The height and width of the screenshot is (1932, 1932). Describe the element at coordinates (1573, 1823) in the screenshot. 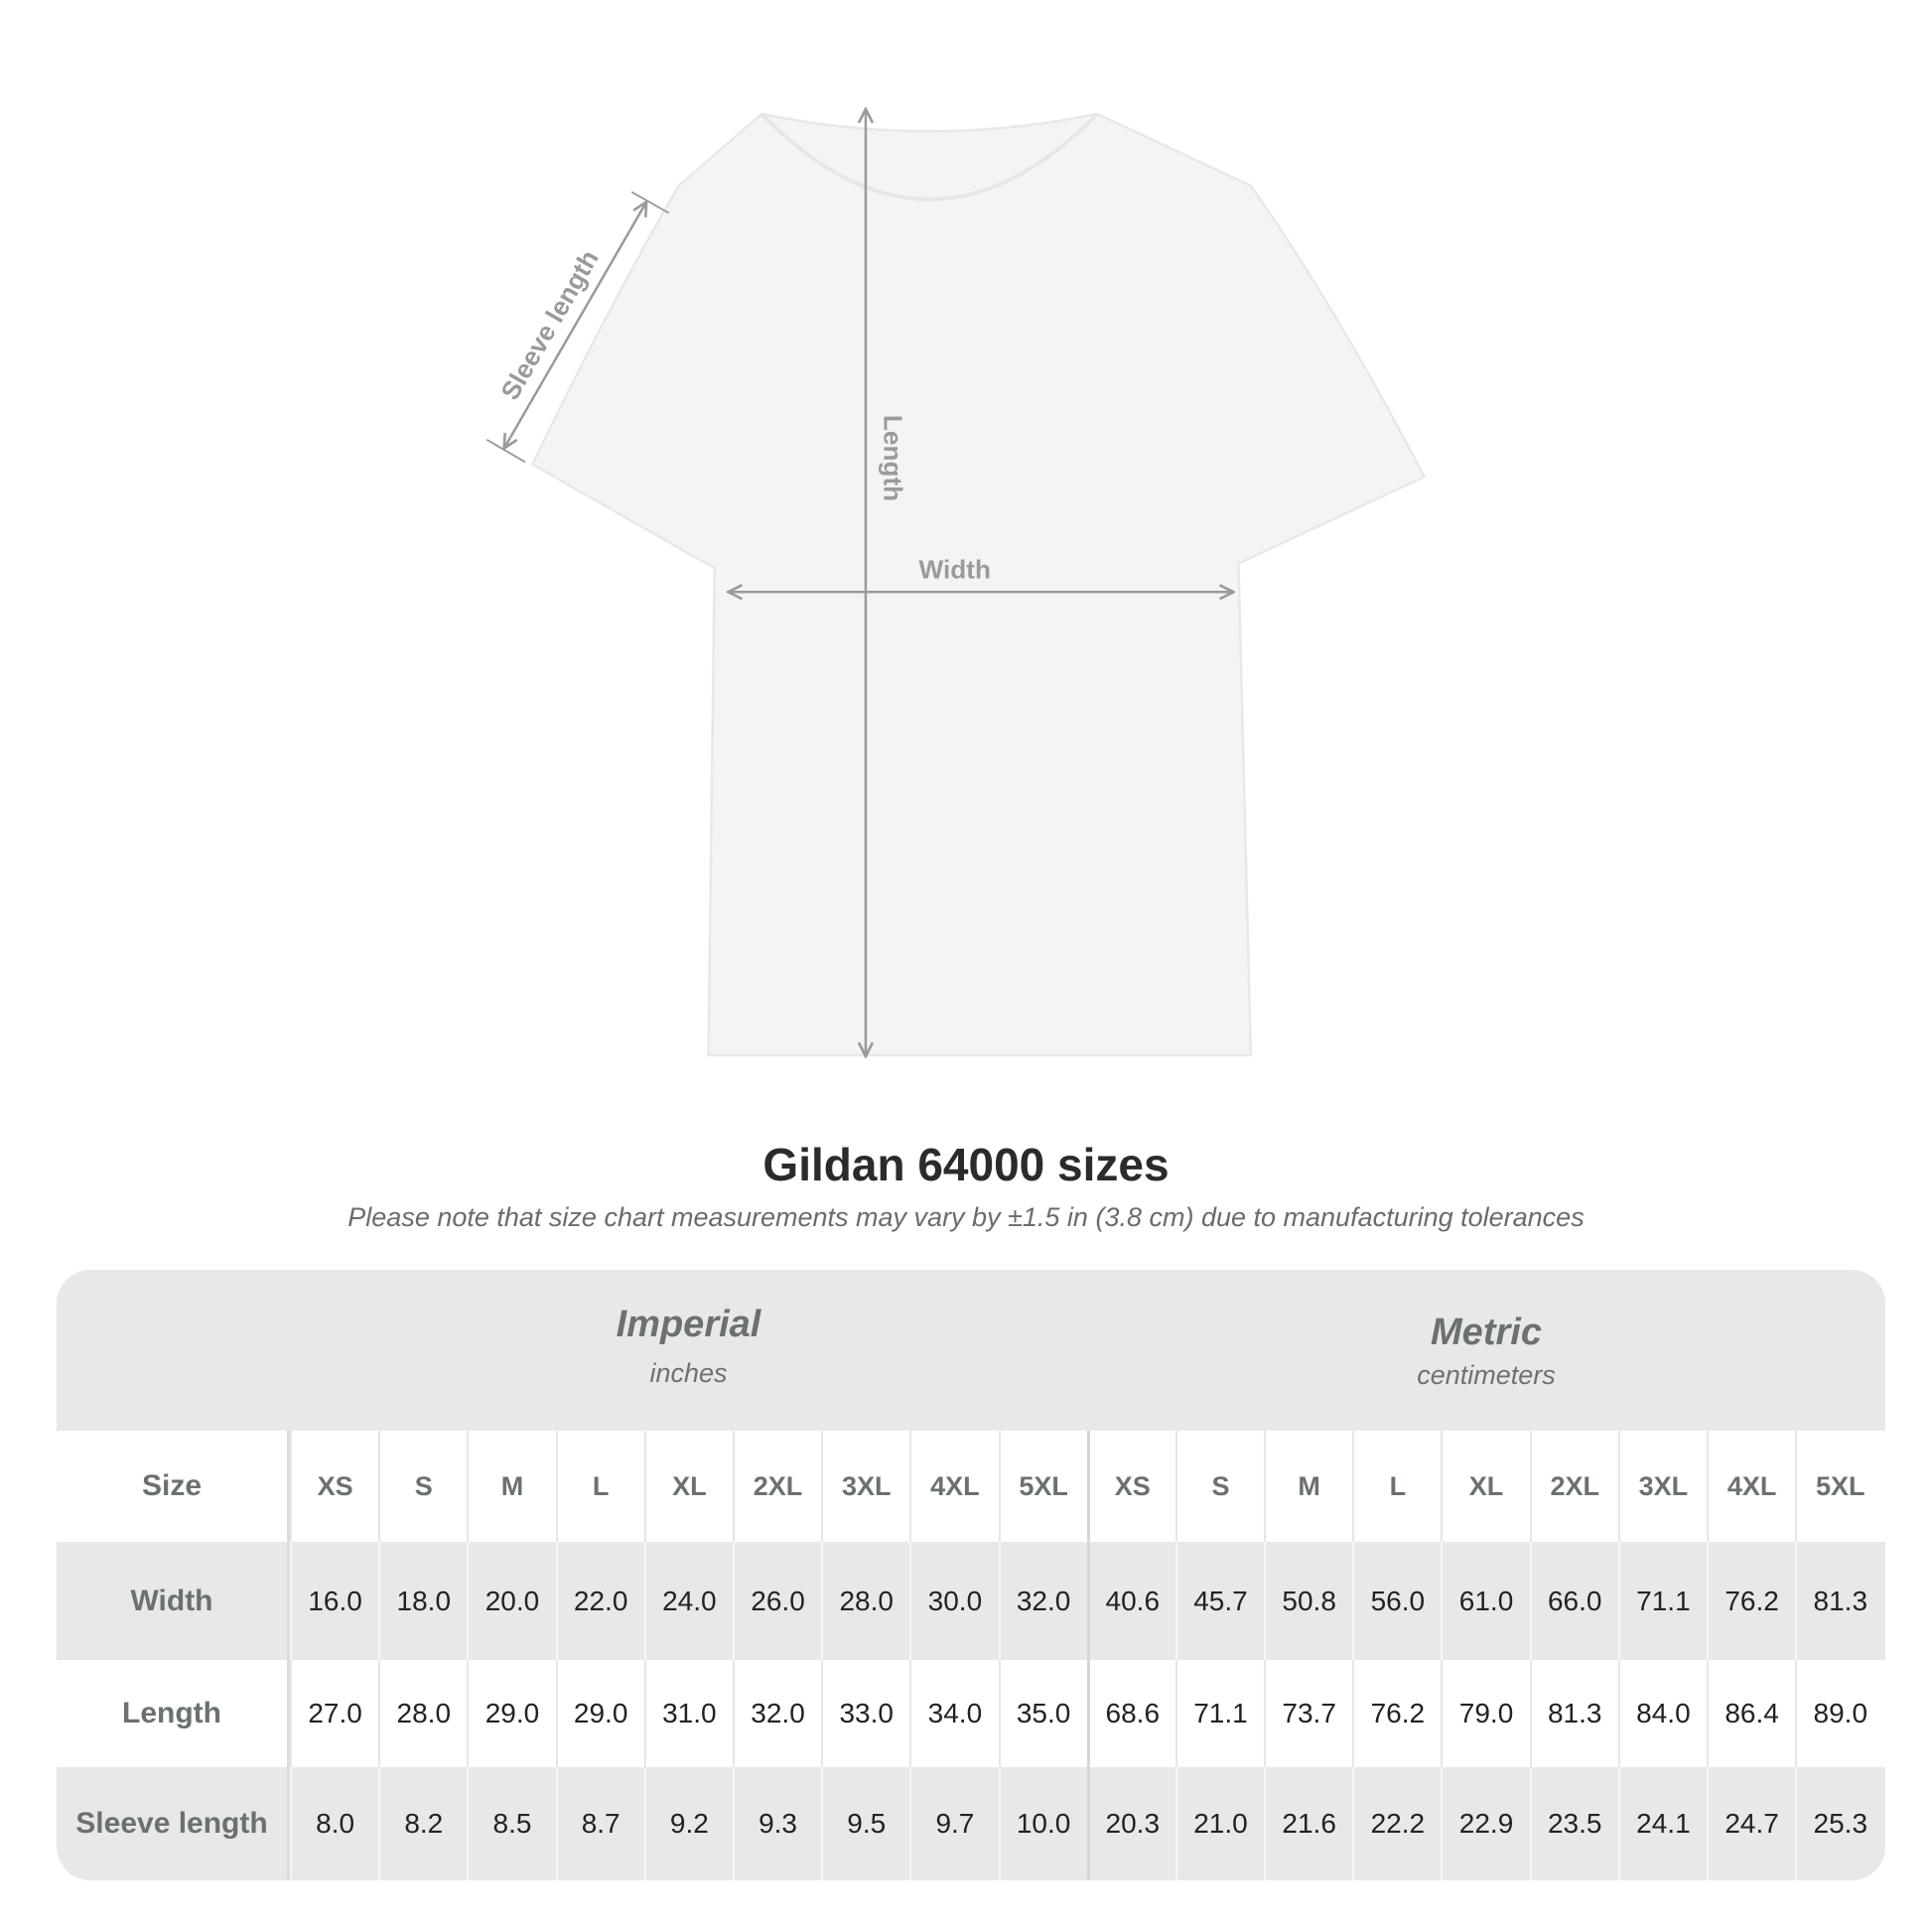

I see `metric-value-cell: 23.5` at that location.